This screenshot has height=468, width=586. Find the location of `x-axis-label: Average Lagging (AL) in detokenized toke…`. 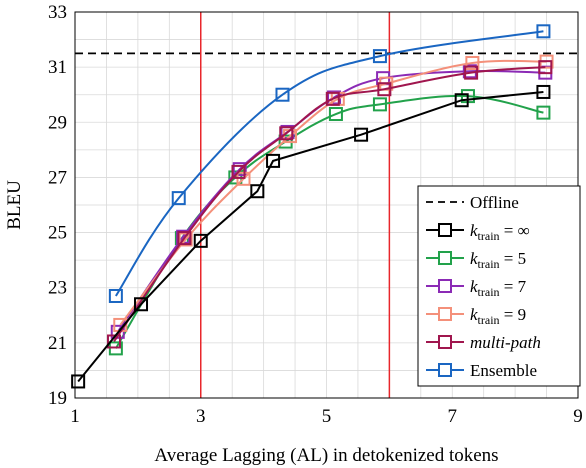

x-axis-label: Average Lagging (AL) in detokenized toke… is located at coordinates (326, 455).